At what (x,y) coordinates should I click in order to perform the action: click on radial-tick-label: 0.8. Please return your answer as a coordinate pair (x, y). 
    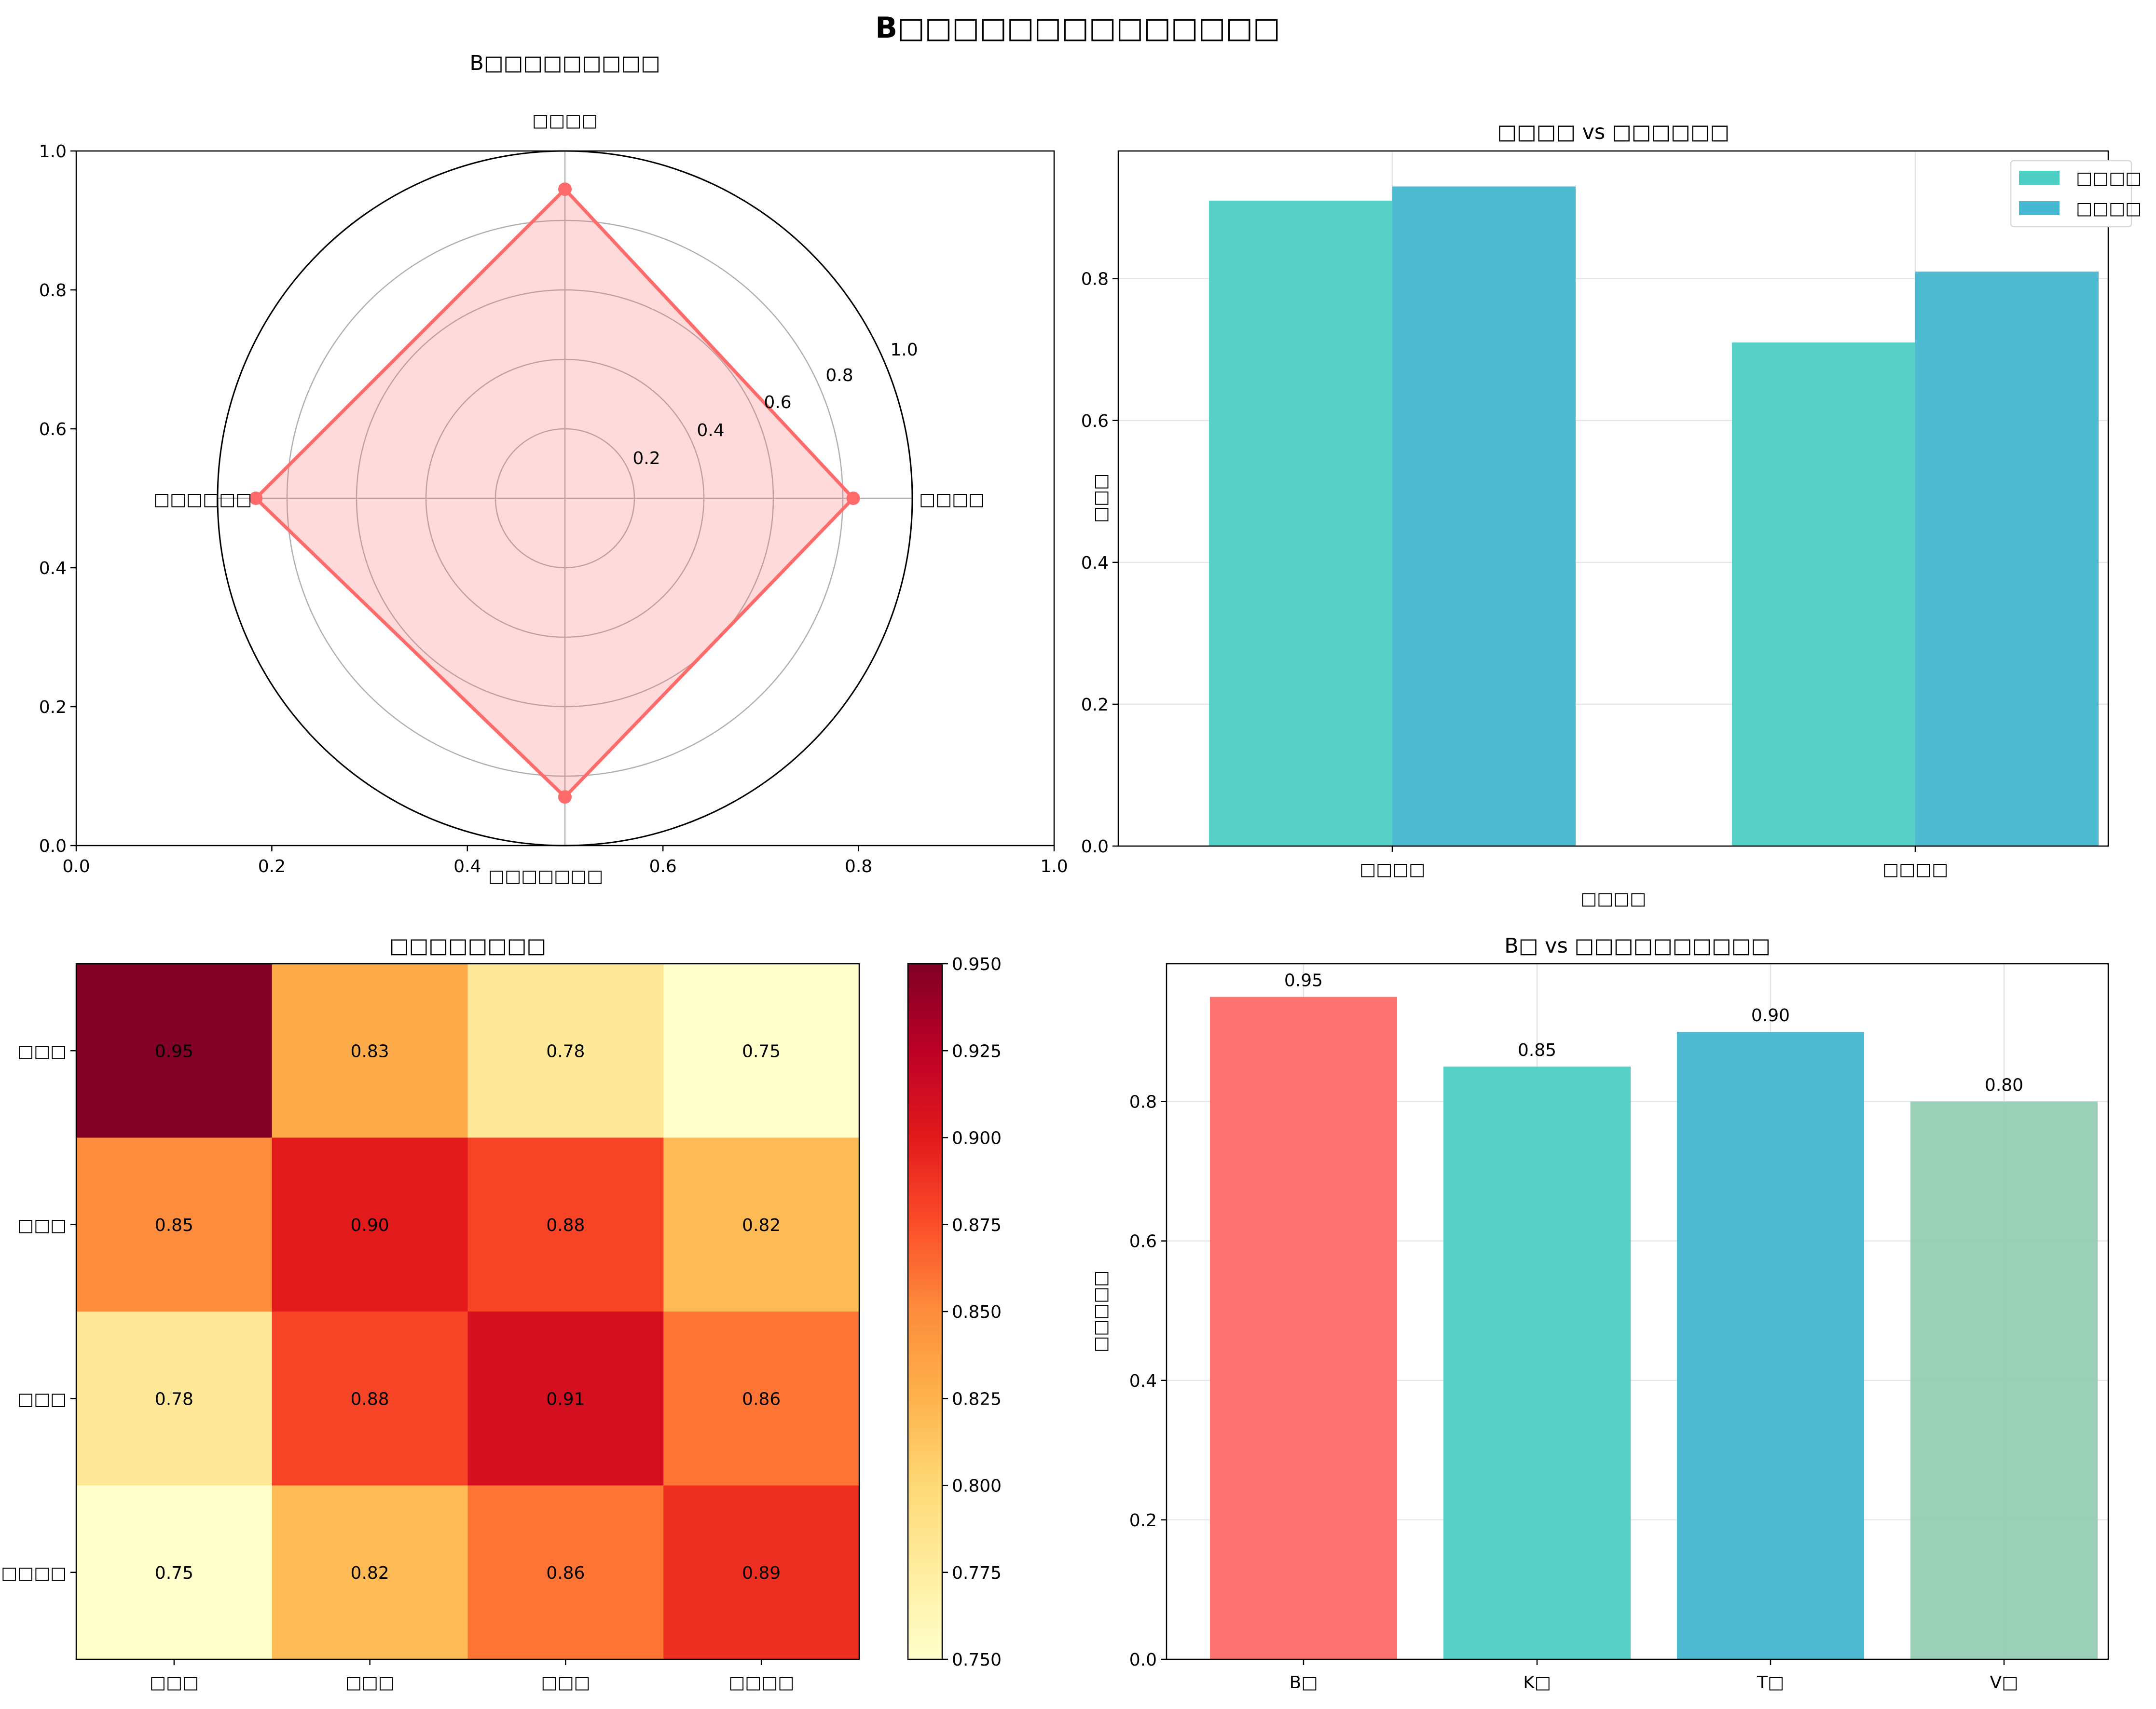
    Looking at the image, I should click on (839, 375).